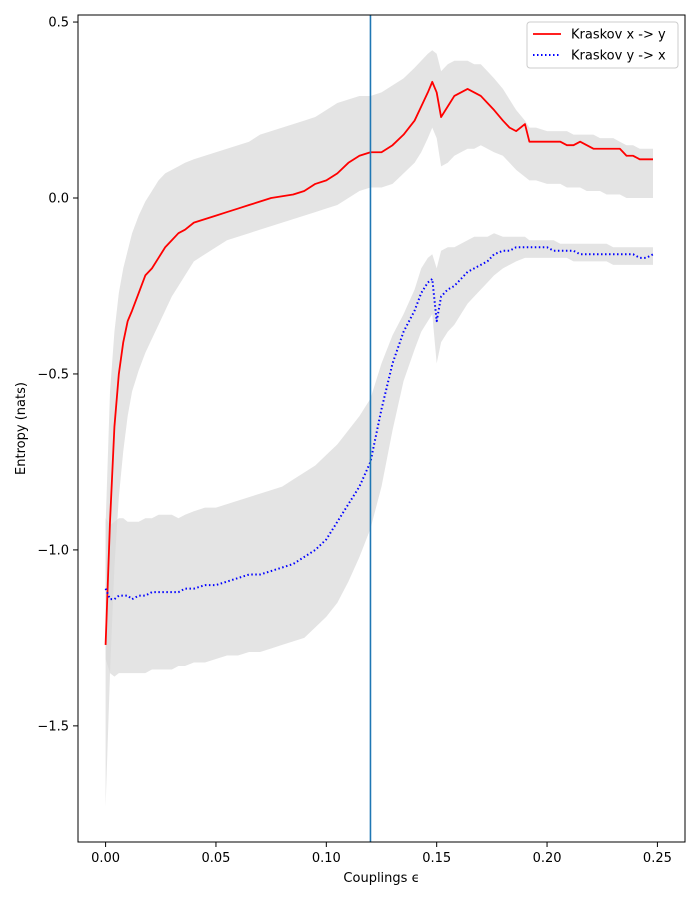  I want to click on y-tick-label: 0.5, so click(58, 23).